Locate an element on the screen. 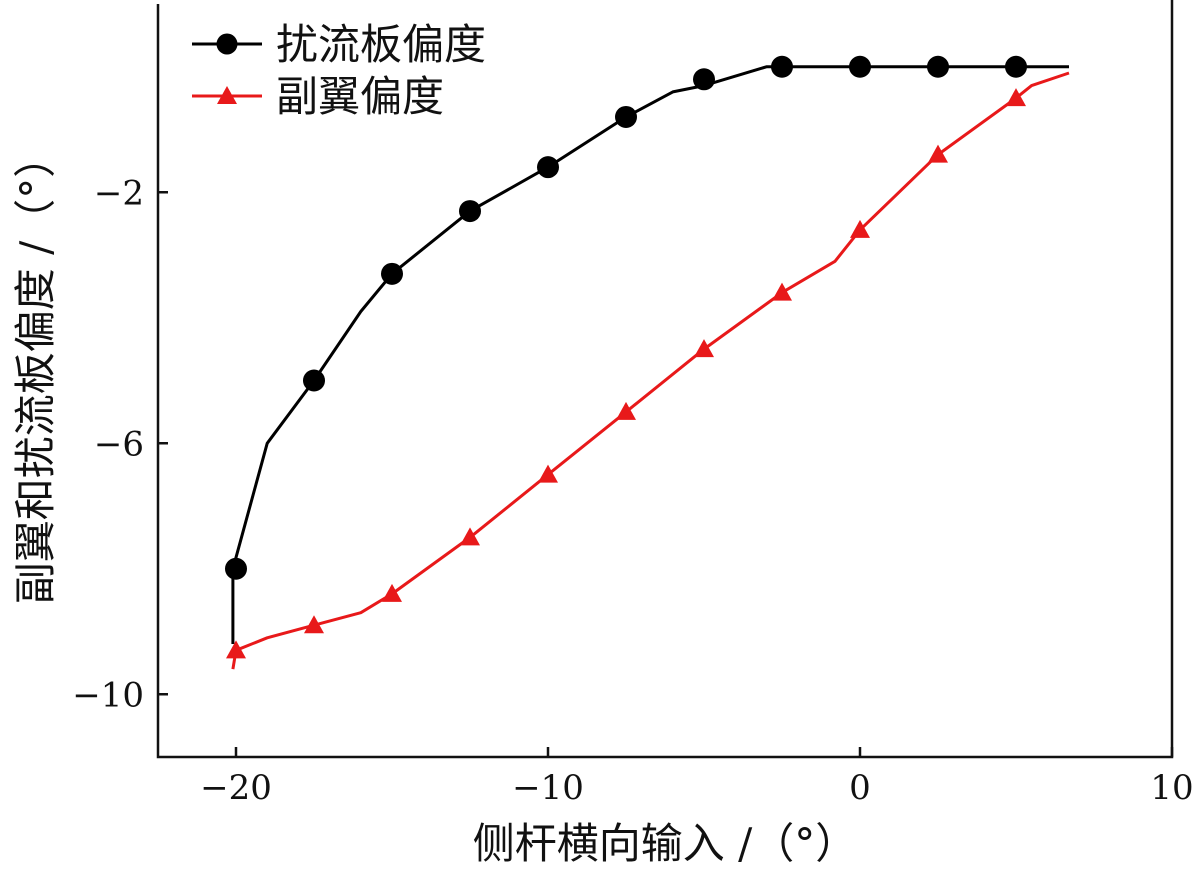  legend-marker-triangle is located at coordinates (227, 95).